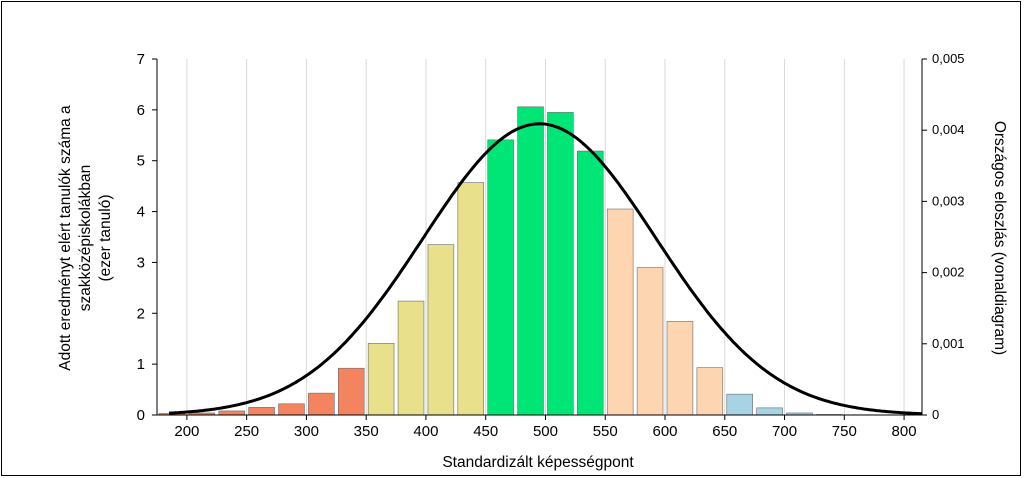  I want to click on x-tick-label: 500, so click(545, 431).